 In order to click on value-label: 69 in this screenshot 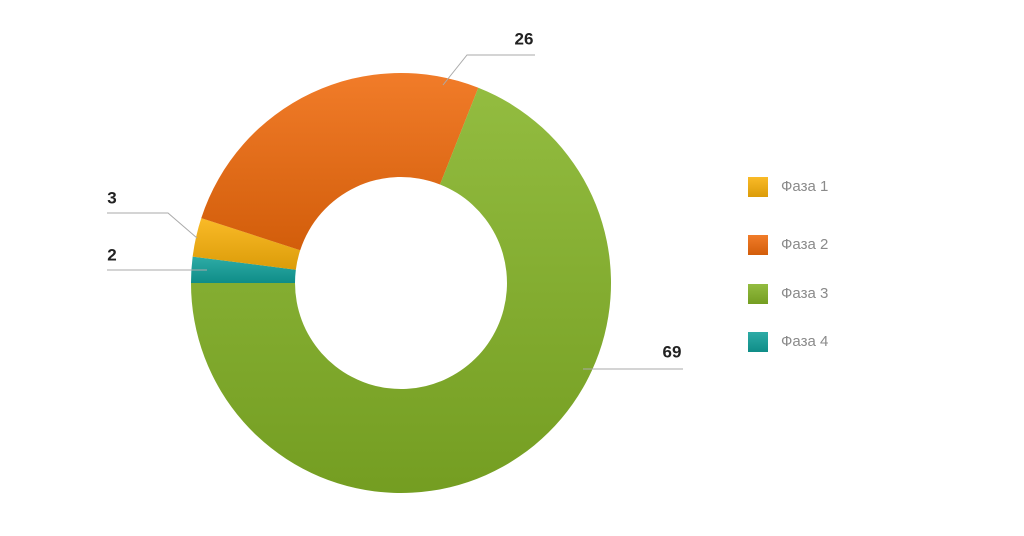, I will do `click(672, 351)`.